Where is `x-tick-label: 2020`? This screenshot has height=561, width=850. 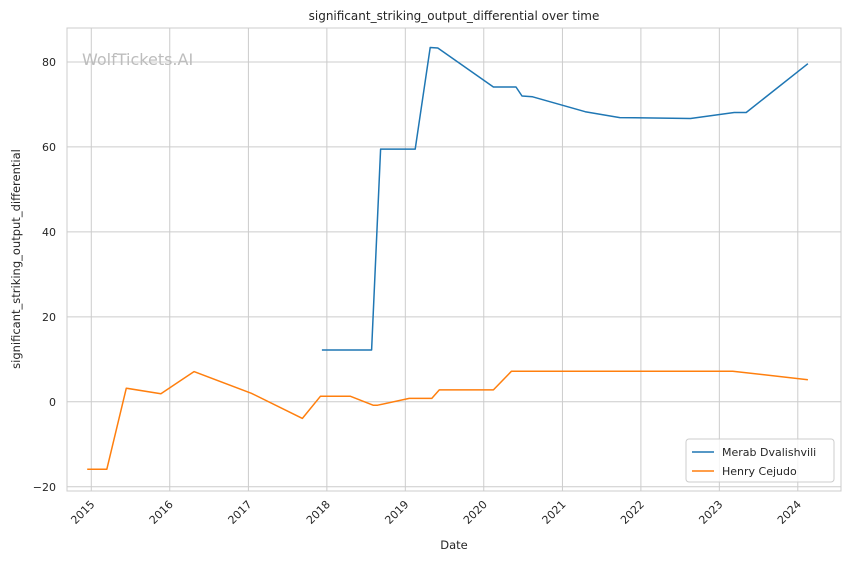
x-tick-label: 2020 is located at coordinates (475, 512).